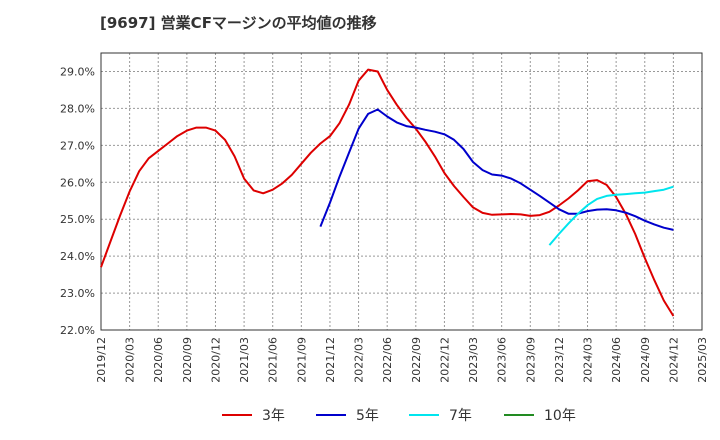 The height and width of the screenshot is (440, 720). Describe the element at coordinates (77, 108) in the screenshot. I see `y-tick-label: 28.0%` at that location.